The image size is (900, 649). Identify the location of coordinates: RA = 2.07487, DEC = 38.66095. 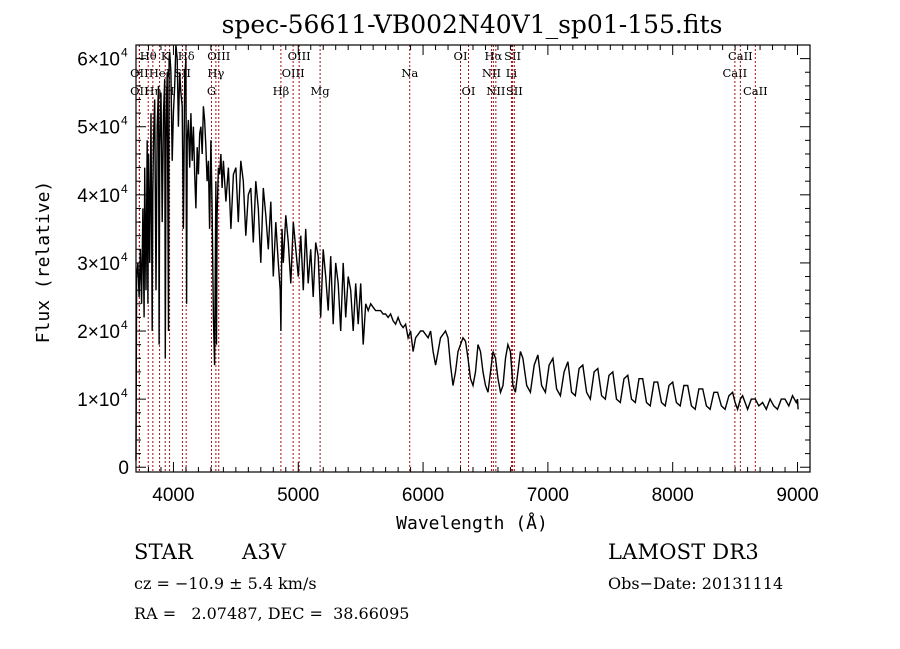
(272, 613).